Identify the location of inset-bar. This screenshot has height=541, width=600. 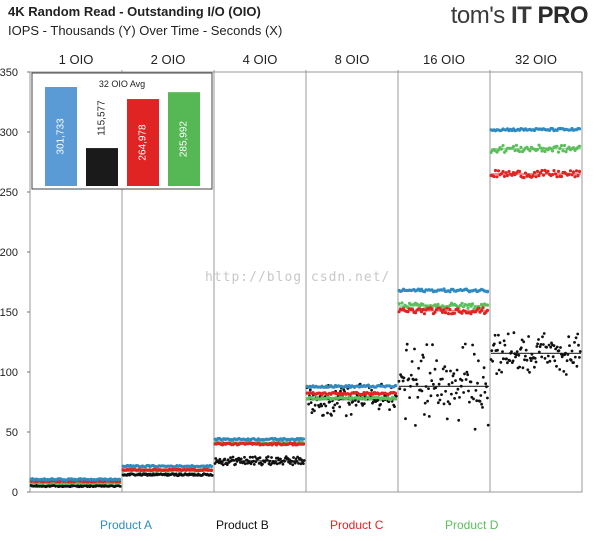
(102, 167).